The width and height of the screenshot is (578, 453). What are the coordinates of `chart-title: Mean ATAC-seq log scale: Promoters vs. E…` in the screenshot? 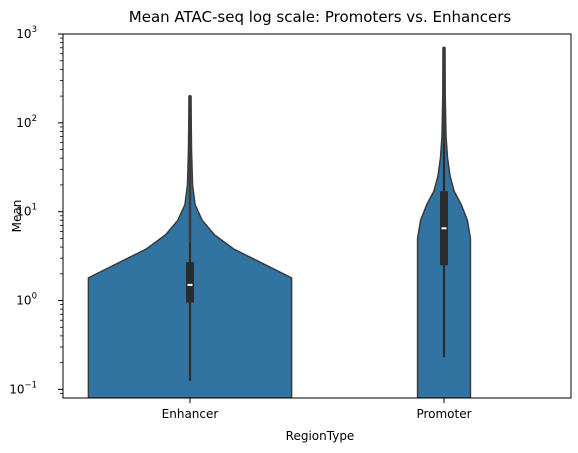 It's located at (320, 17).